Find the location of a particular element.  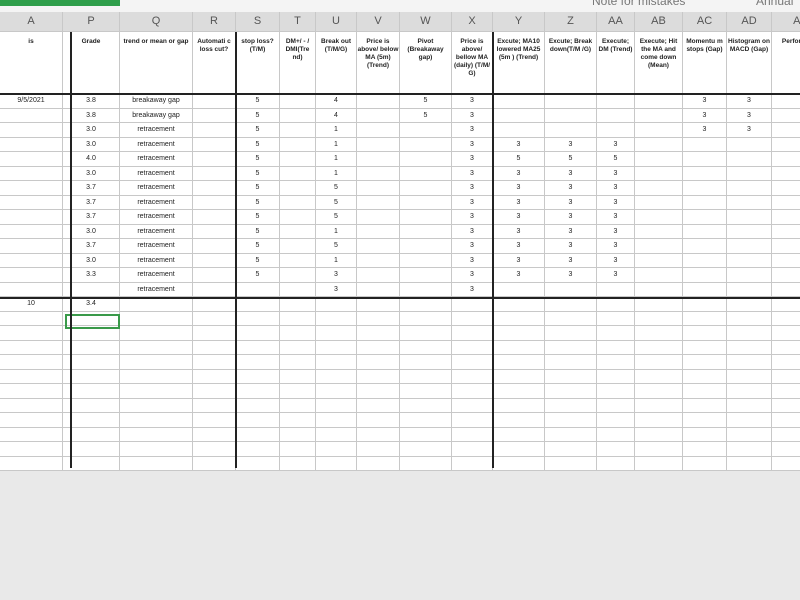

column-letter: W is located at coordinates (426, 22).